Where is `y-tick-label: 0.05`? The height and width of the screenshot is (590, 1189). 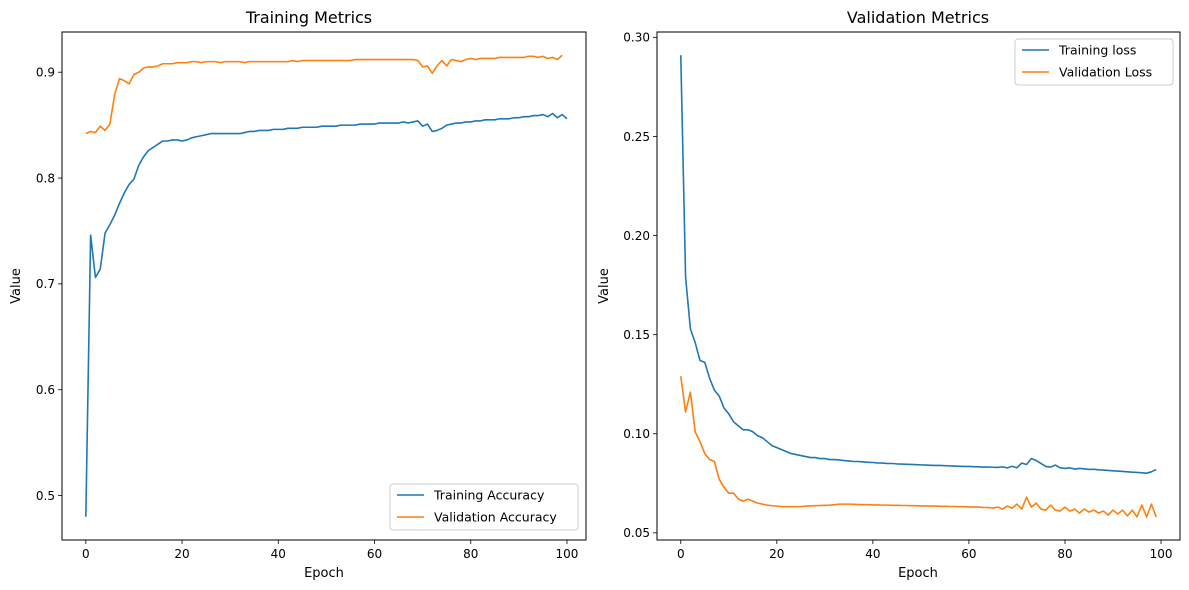
y-tick-label: 0.05 is located at coordinates (636, 533).